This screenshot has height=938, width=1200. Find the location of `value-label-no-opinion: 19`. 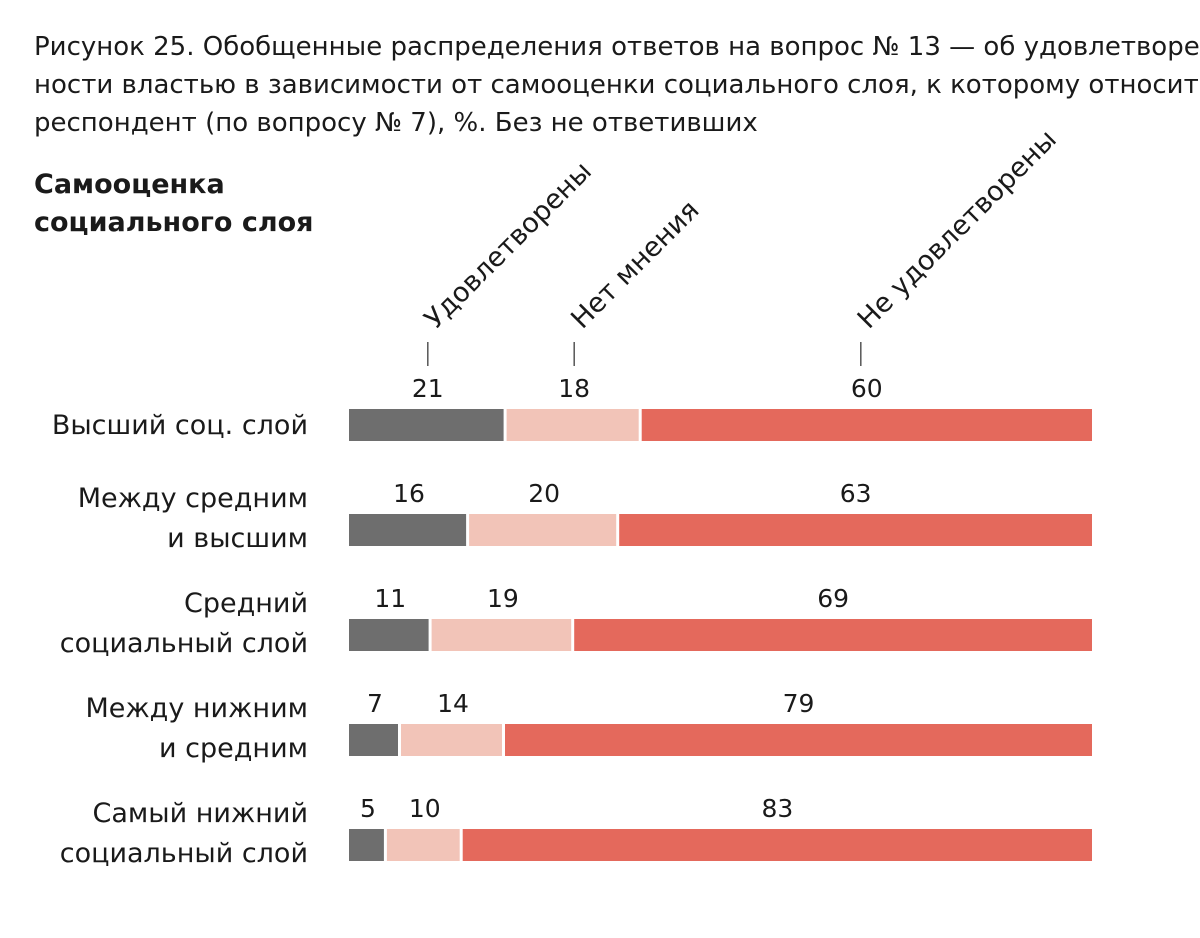

value-label-no-opinion: 19 is located at coordinates (503, 598).